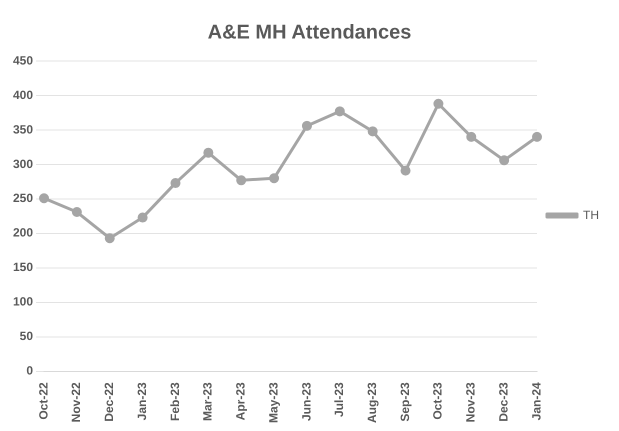  Describe the element at coordinates (23, 60) in the screenshot. I see `y-tick-label: 450` at that location.